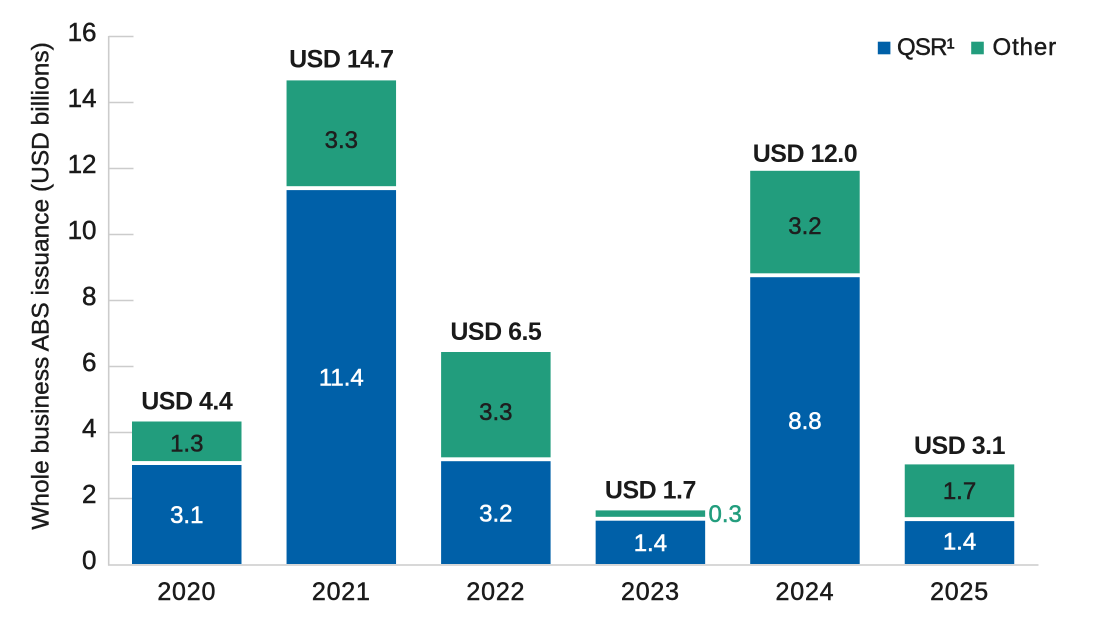 The width and height of the screenshot is (1100, 623). What do you see at coordinates (82, 230) in the screenshot?
I see `svg-text: 10` at bounding box center [82, 230].